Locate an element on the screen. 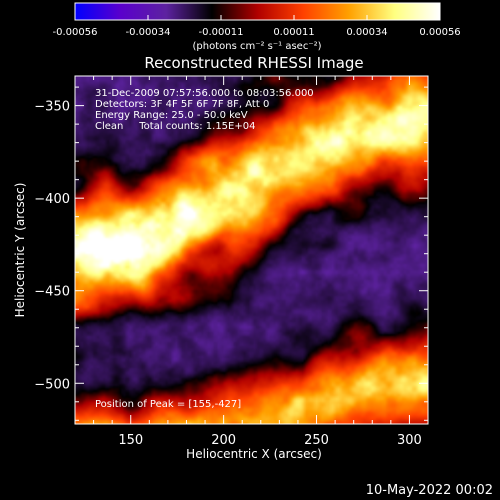 The width and height of the screenshot is (500, 500). peak-position-label: Position of Peak = [155,-427] is located at coordinates (168, 404).